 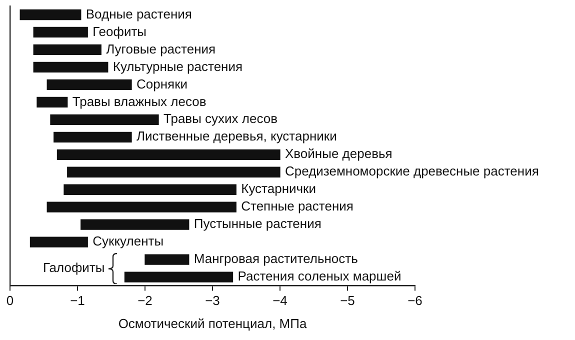 What do you see at coordinates (212, 300) in the screenshot?
I see `x-tick-label: −3` at bounding box center [212, 300].